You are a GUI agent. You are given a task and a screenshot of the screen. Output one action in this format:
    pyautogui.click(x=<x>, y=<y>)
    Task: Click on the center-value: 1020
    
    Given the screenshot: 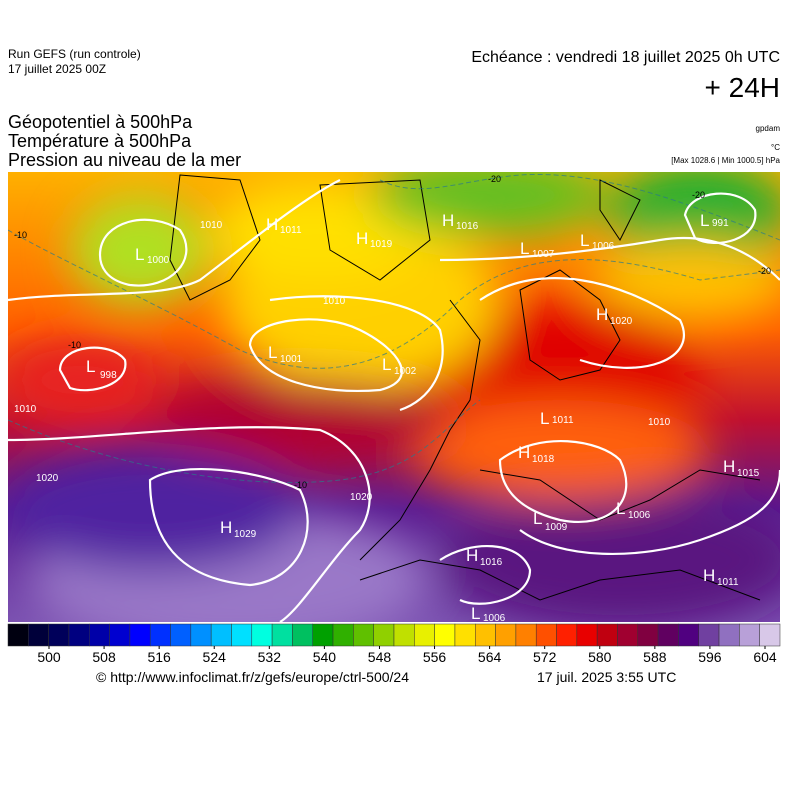 What is the action you would take?
    pyautogui.click(x=621, y=321)
    